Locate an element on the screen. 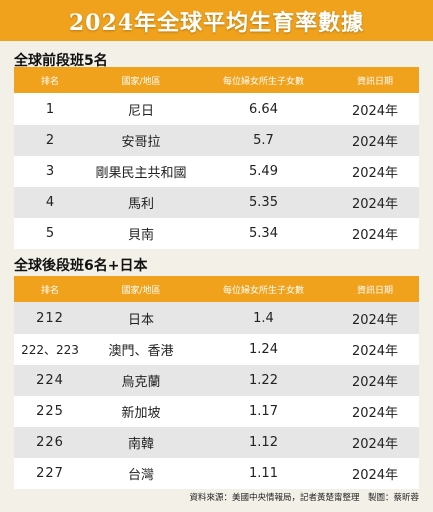 The width and height of the screenshot is (433, 512). page-title: 2024年全球平均生育率數據 is located at coordinates (216, 22).